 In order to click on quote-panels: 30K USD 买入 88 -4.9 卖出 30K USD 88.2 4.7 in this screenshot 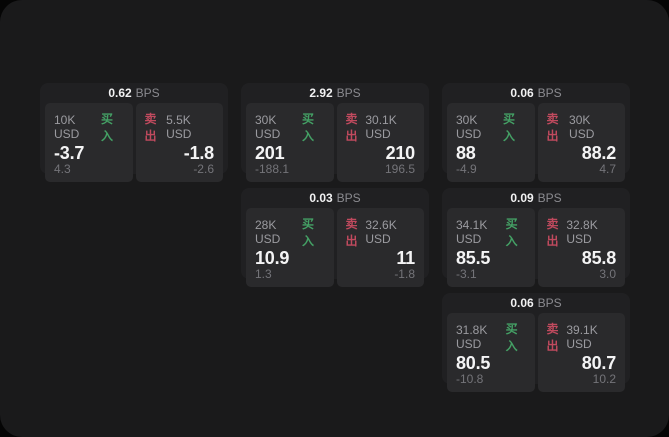, I will do `click(536, 142)`.